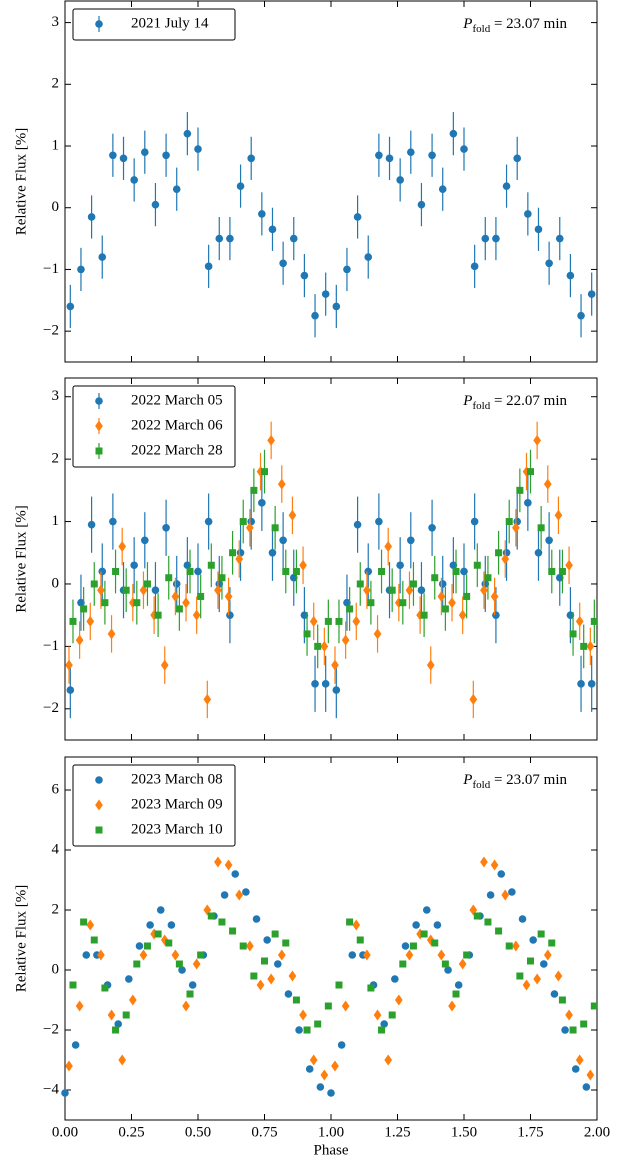 Image resolution: width=634 pixels, height=1162 pixels. What do you see at coordinates (177, 400) in the screenshot?
I see `legend-label: 2022 March 05` at bounding box center [177, 400].